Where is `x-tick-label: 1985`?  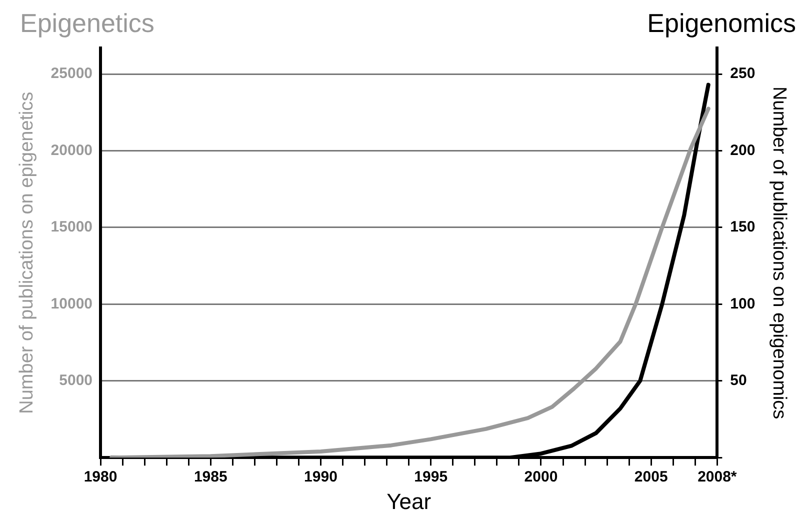 x-tick-label: 1985 is located at coordinates (211, 477).